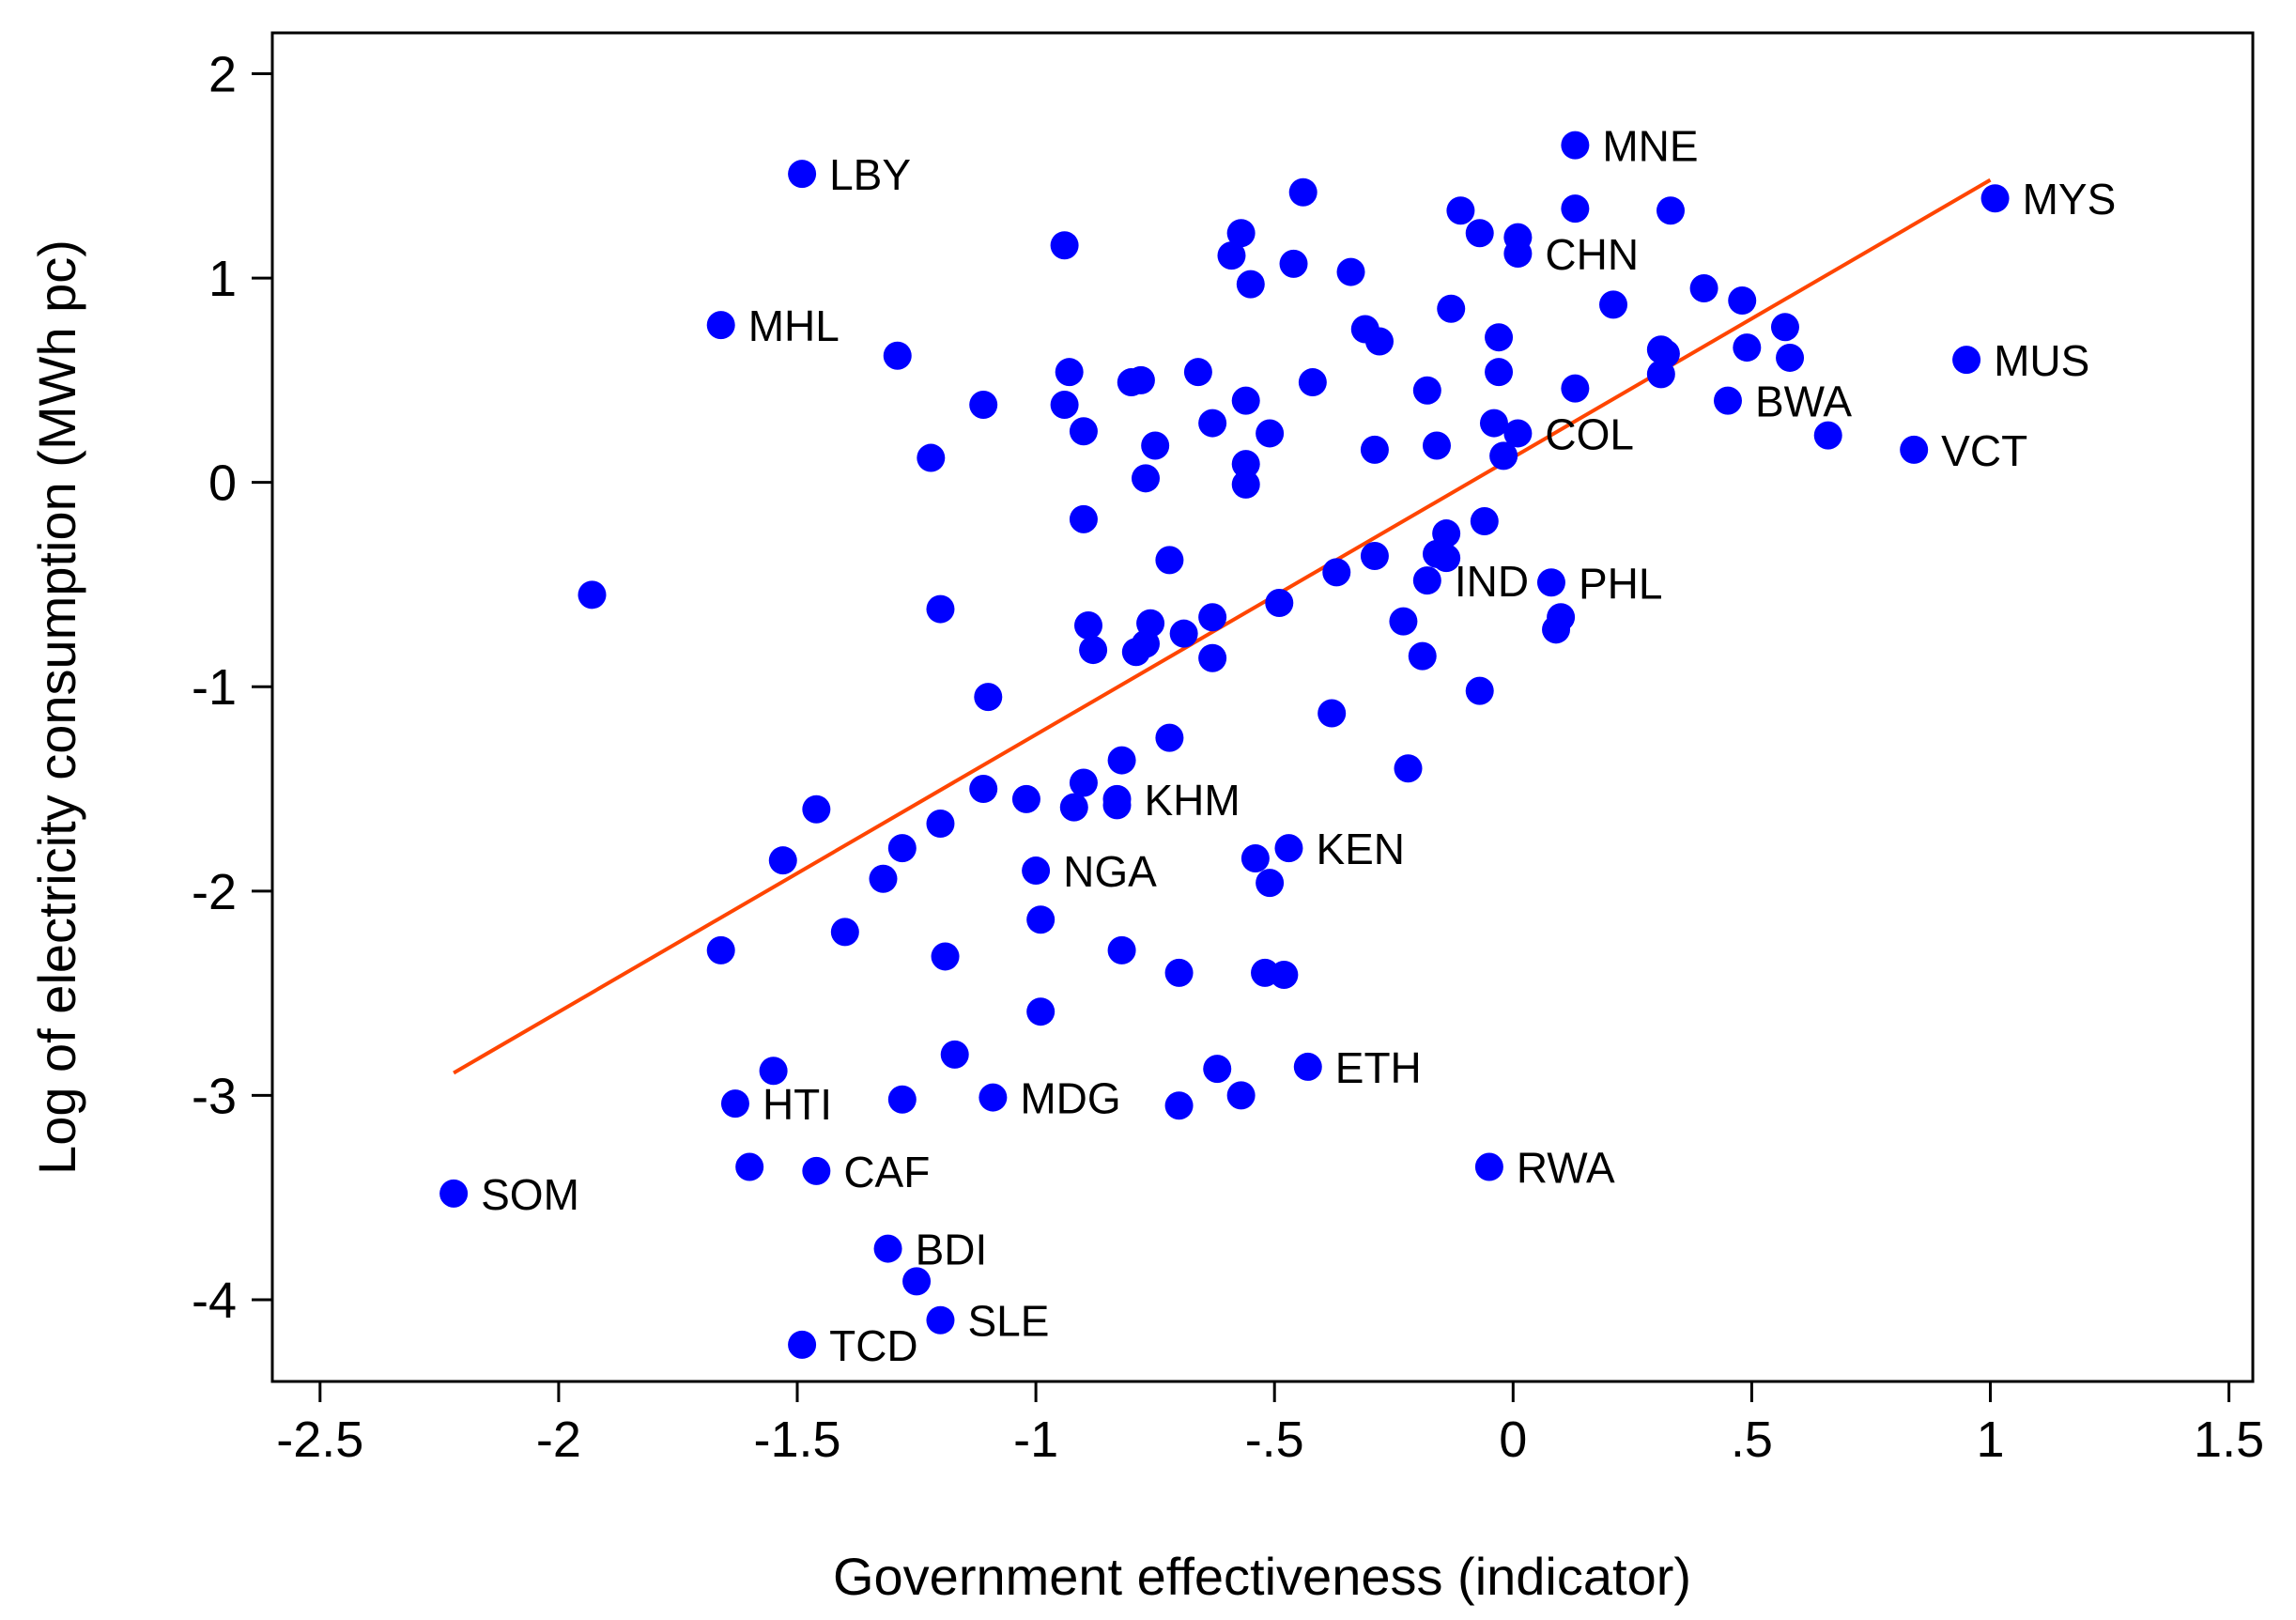 Image resolution: width=2296 pixels, height=1620 pixels. I want to click on point-label: MYS, so click(2070, 200).